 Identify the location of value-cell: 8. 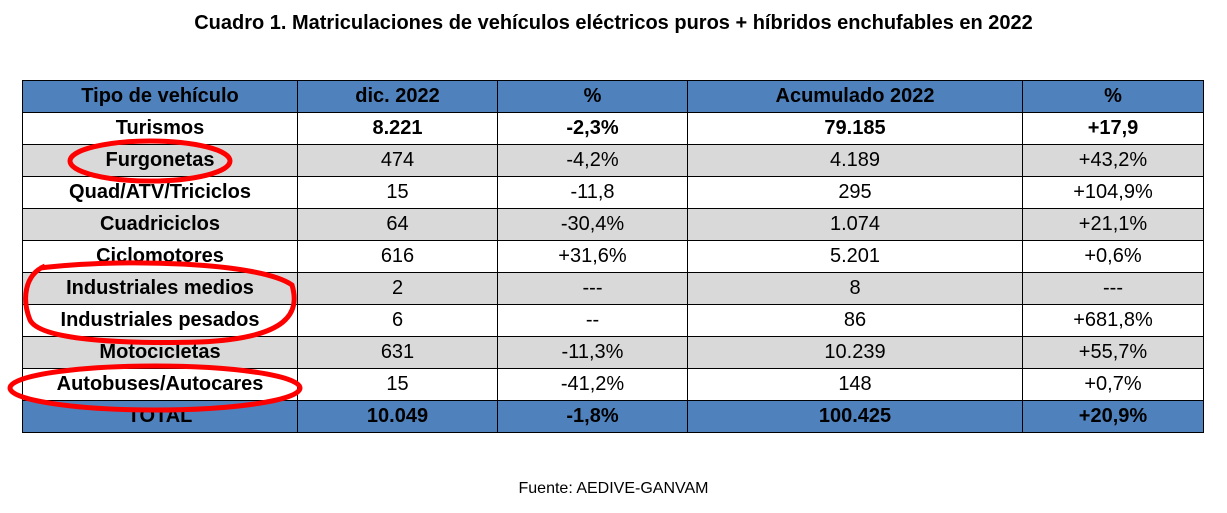
(855, 288).